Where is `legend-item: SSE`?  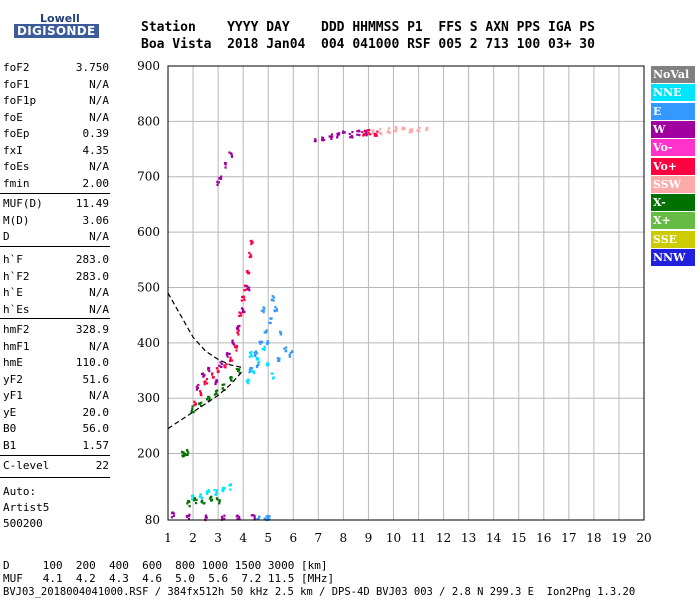 legend-item: SSE is located at coordinates (673, 239).